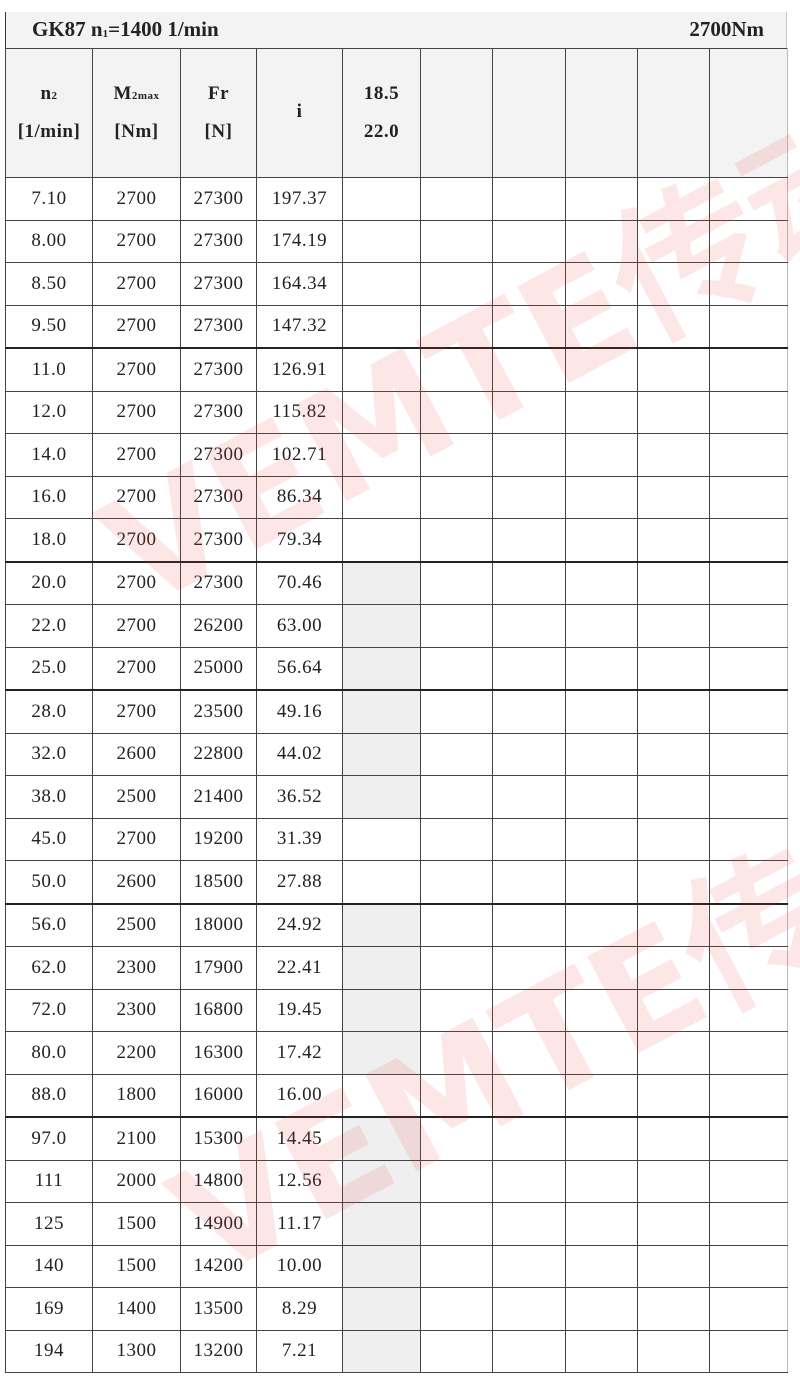 This screenshot has height=1380, width=800. Describe the element at coordinates (218, 1095) in the screenshot. I see `cell-fr: 16000` at that location.